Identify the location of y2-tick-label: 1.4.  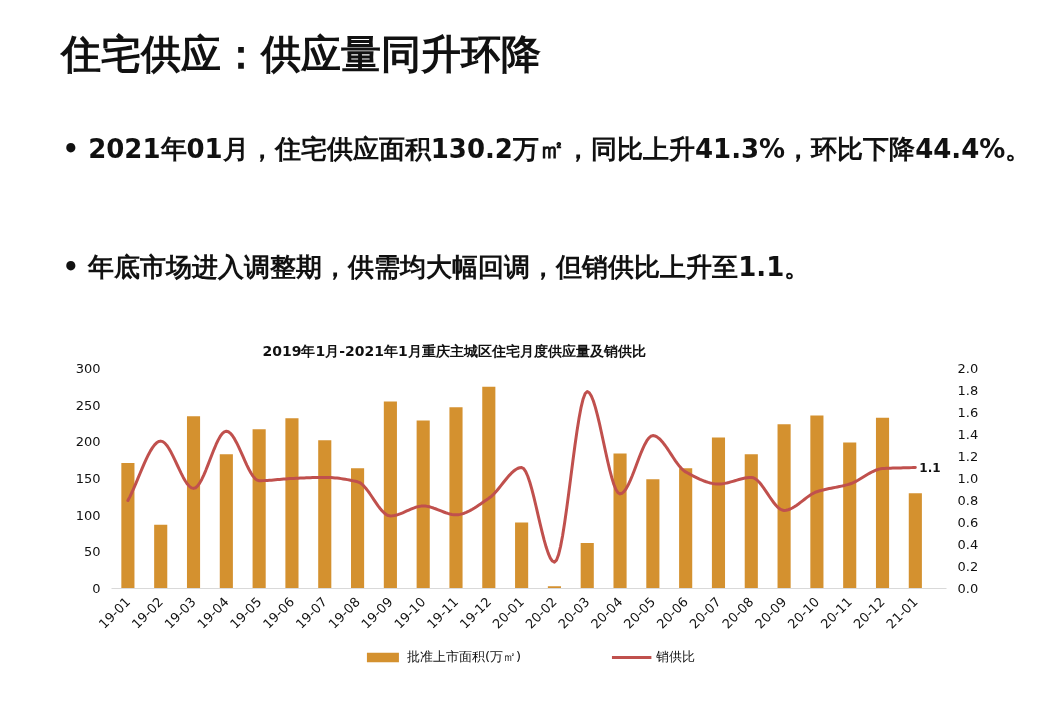
(968, 434).